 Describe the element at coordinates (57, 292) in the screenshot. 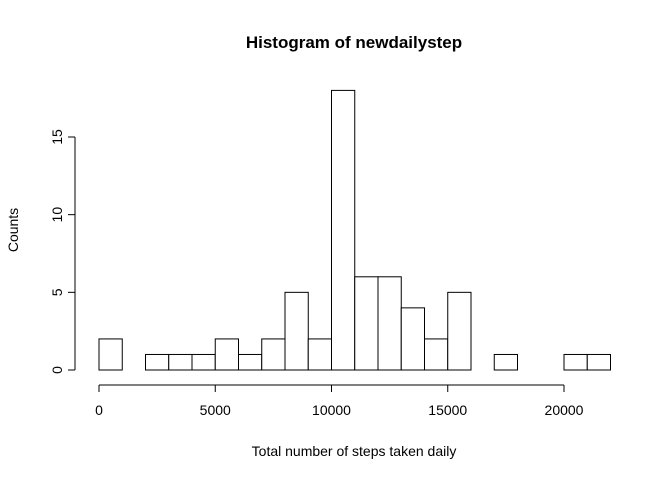

I see `y-tick-label: 5` at that location.